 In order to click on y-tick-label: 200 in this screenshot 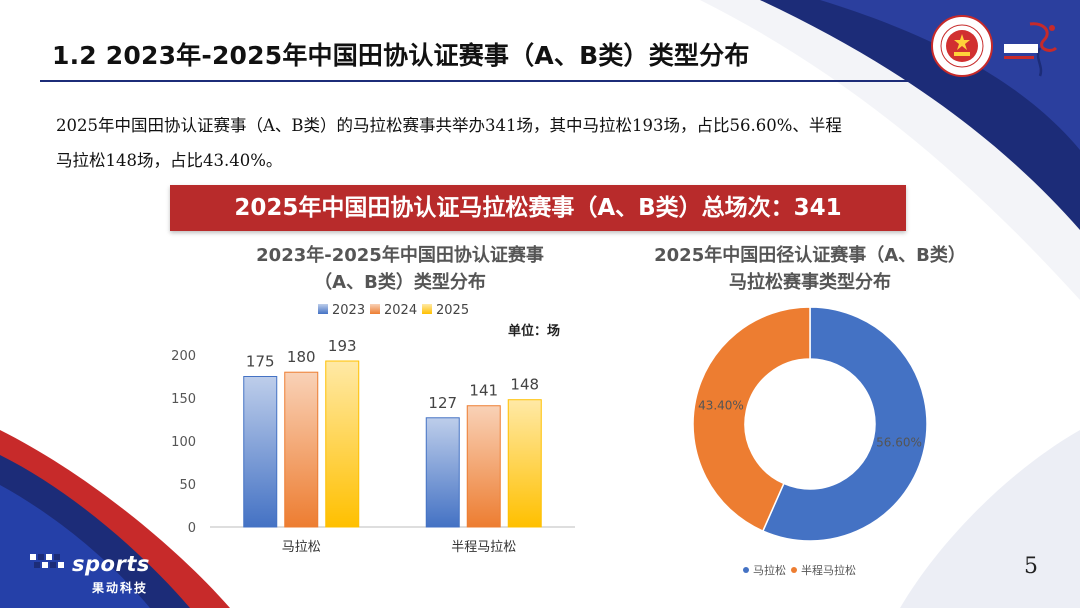, I will do `click(183, 356)`.